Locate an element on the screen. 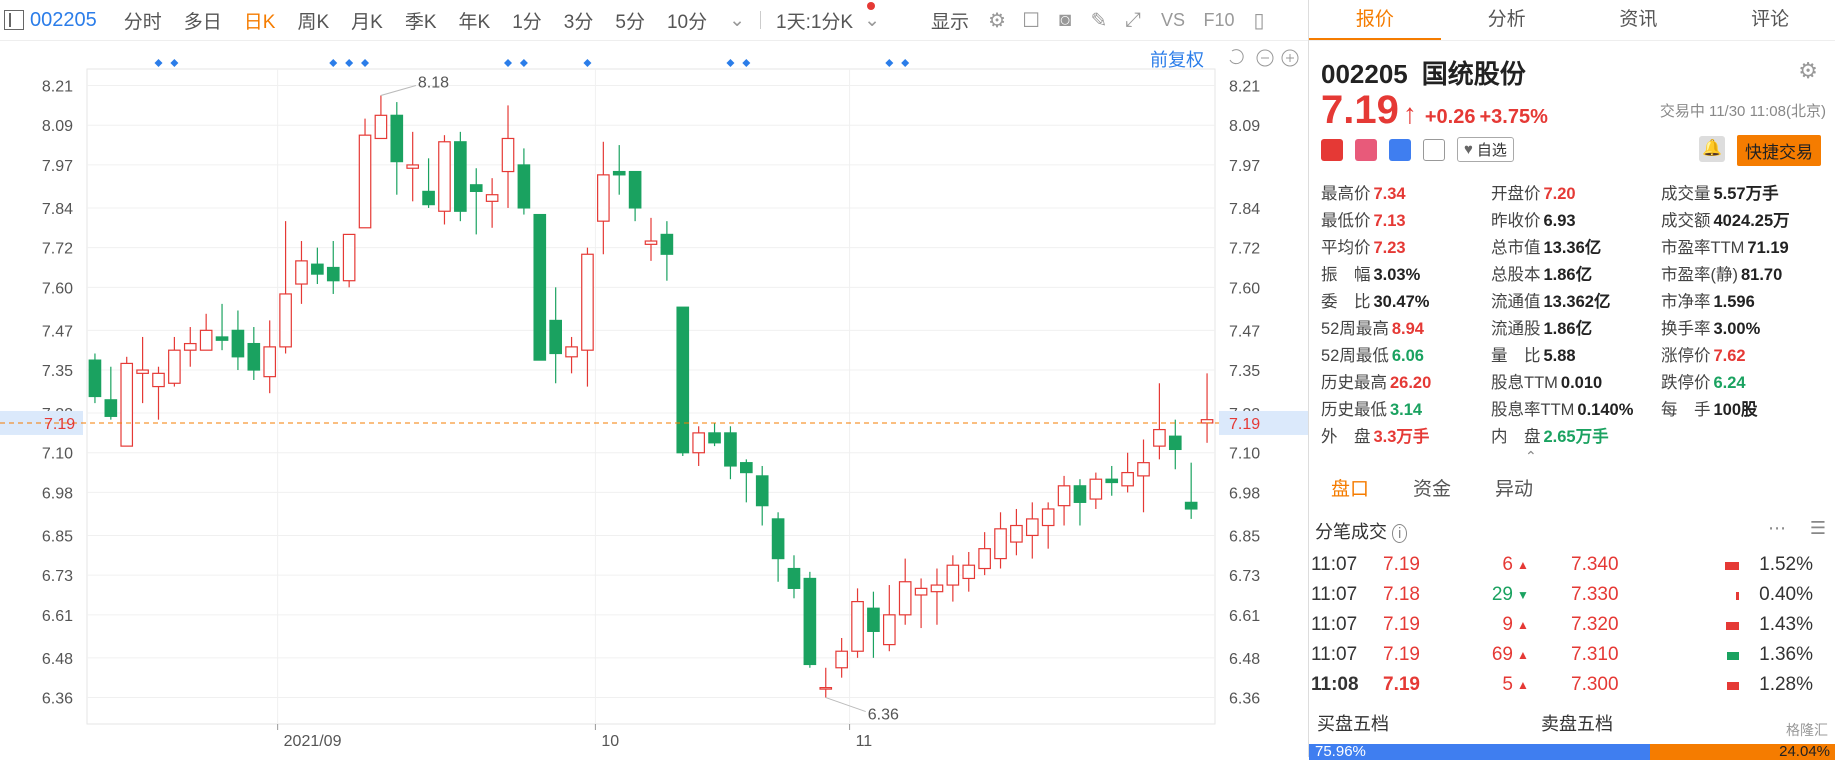 The width and height of the screenshot is (1835, 760). period-tab: 10分 is located at coordinates (687, 22).